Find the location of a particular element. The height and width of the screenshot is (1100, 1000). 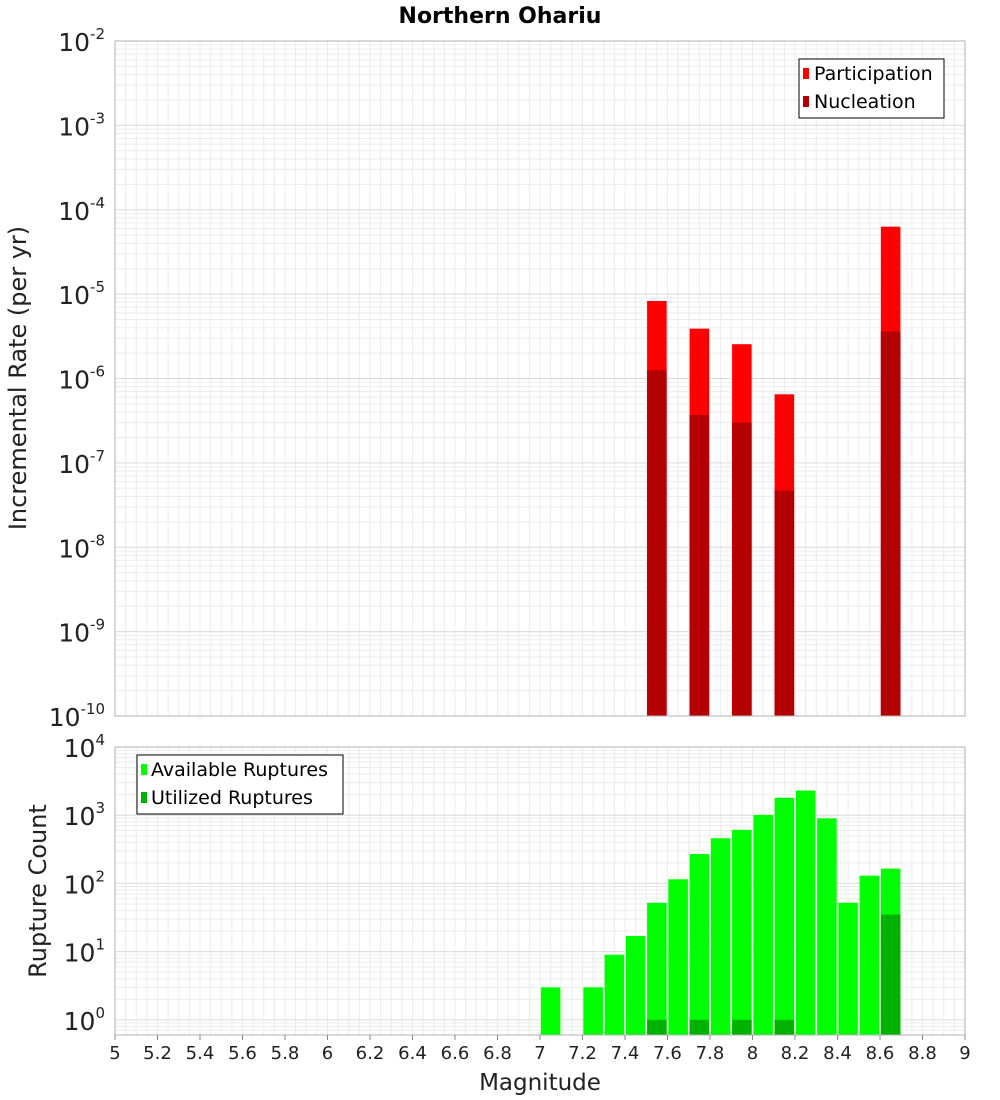

available-ruptures-legend-label: Available Ruptures is located at coordinates (239, 770).